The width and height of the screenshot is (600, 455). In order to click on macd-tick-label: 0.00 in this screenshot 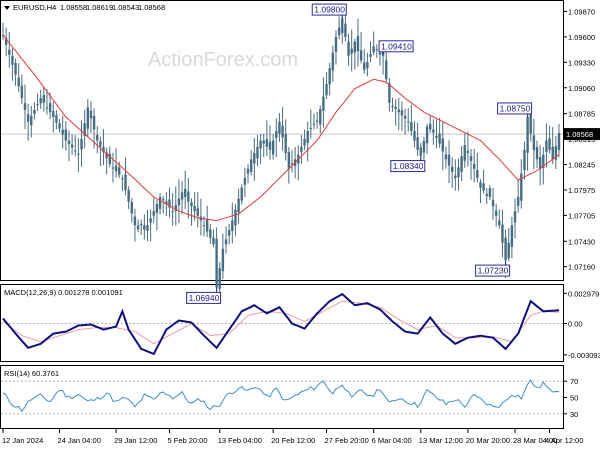, I will do `click(575, 324)`.